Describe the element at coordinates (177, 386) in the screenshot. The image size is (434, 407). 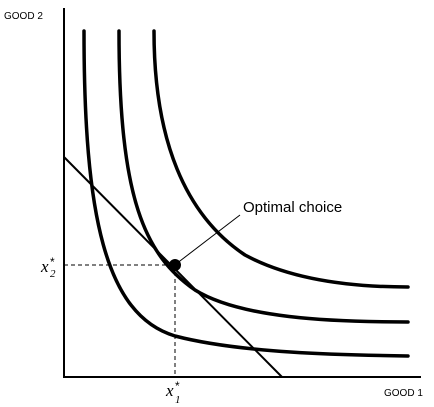
I see `x1-superscript: *` at that location.